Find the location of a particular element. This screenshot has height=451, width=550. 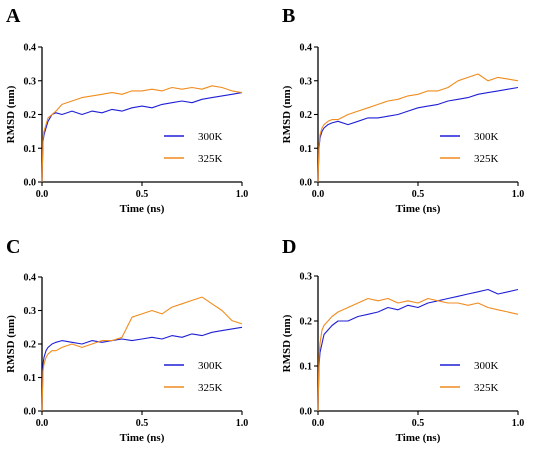

panel-letter: B is located at coordinates (288, 16).